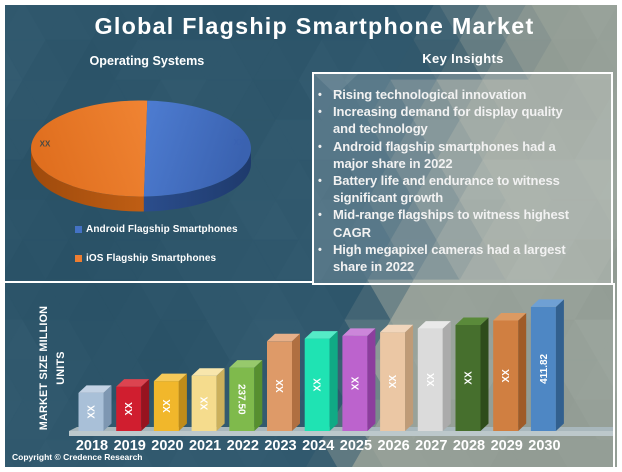  Describe the element at coordinates (393, 446) in the screenshot. I see `svg-text: 2026` at that location.